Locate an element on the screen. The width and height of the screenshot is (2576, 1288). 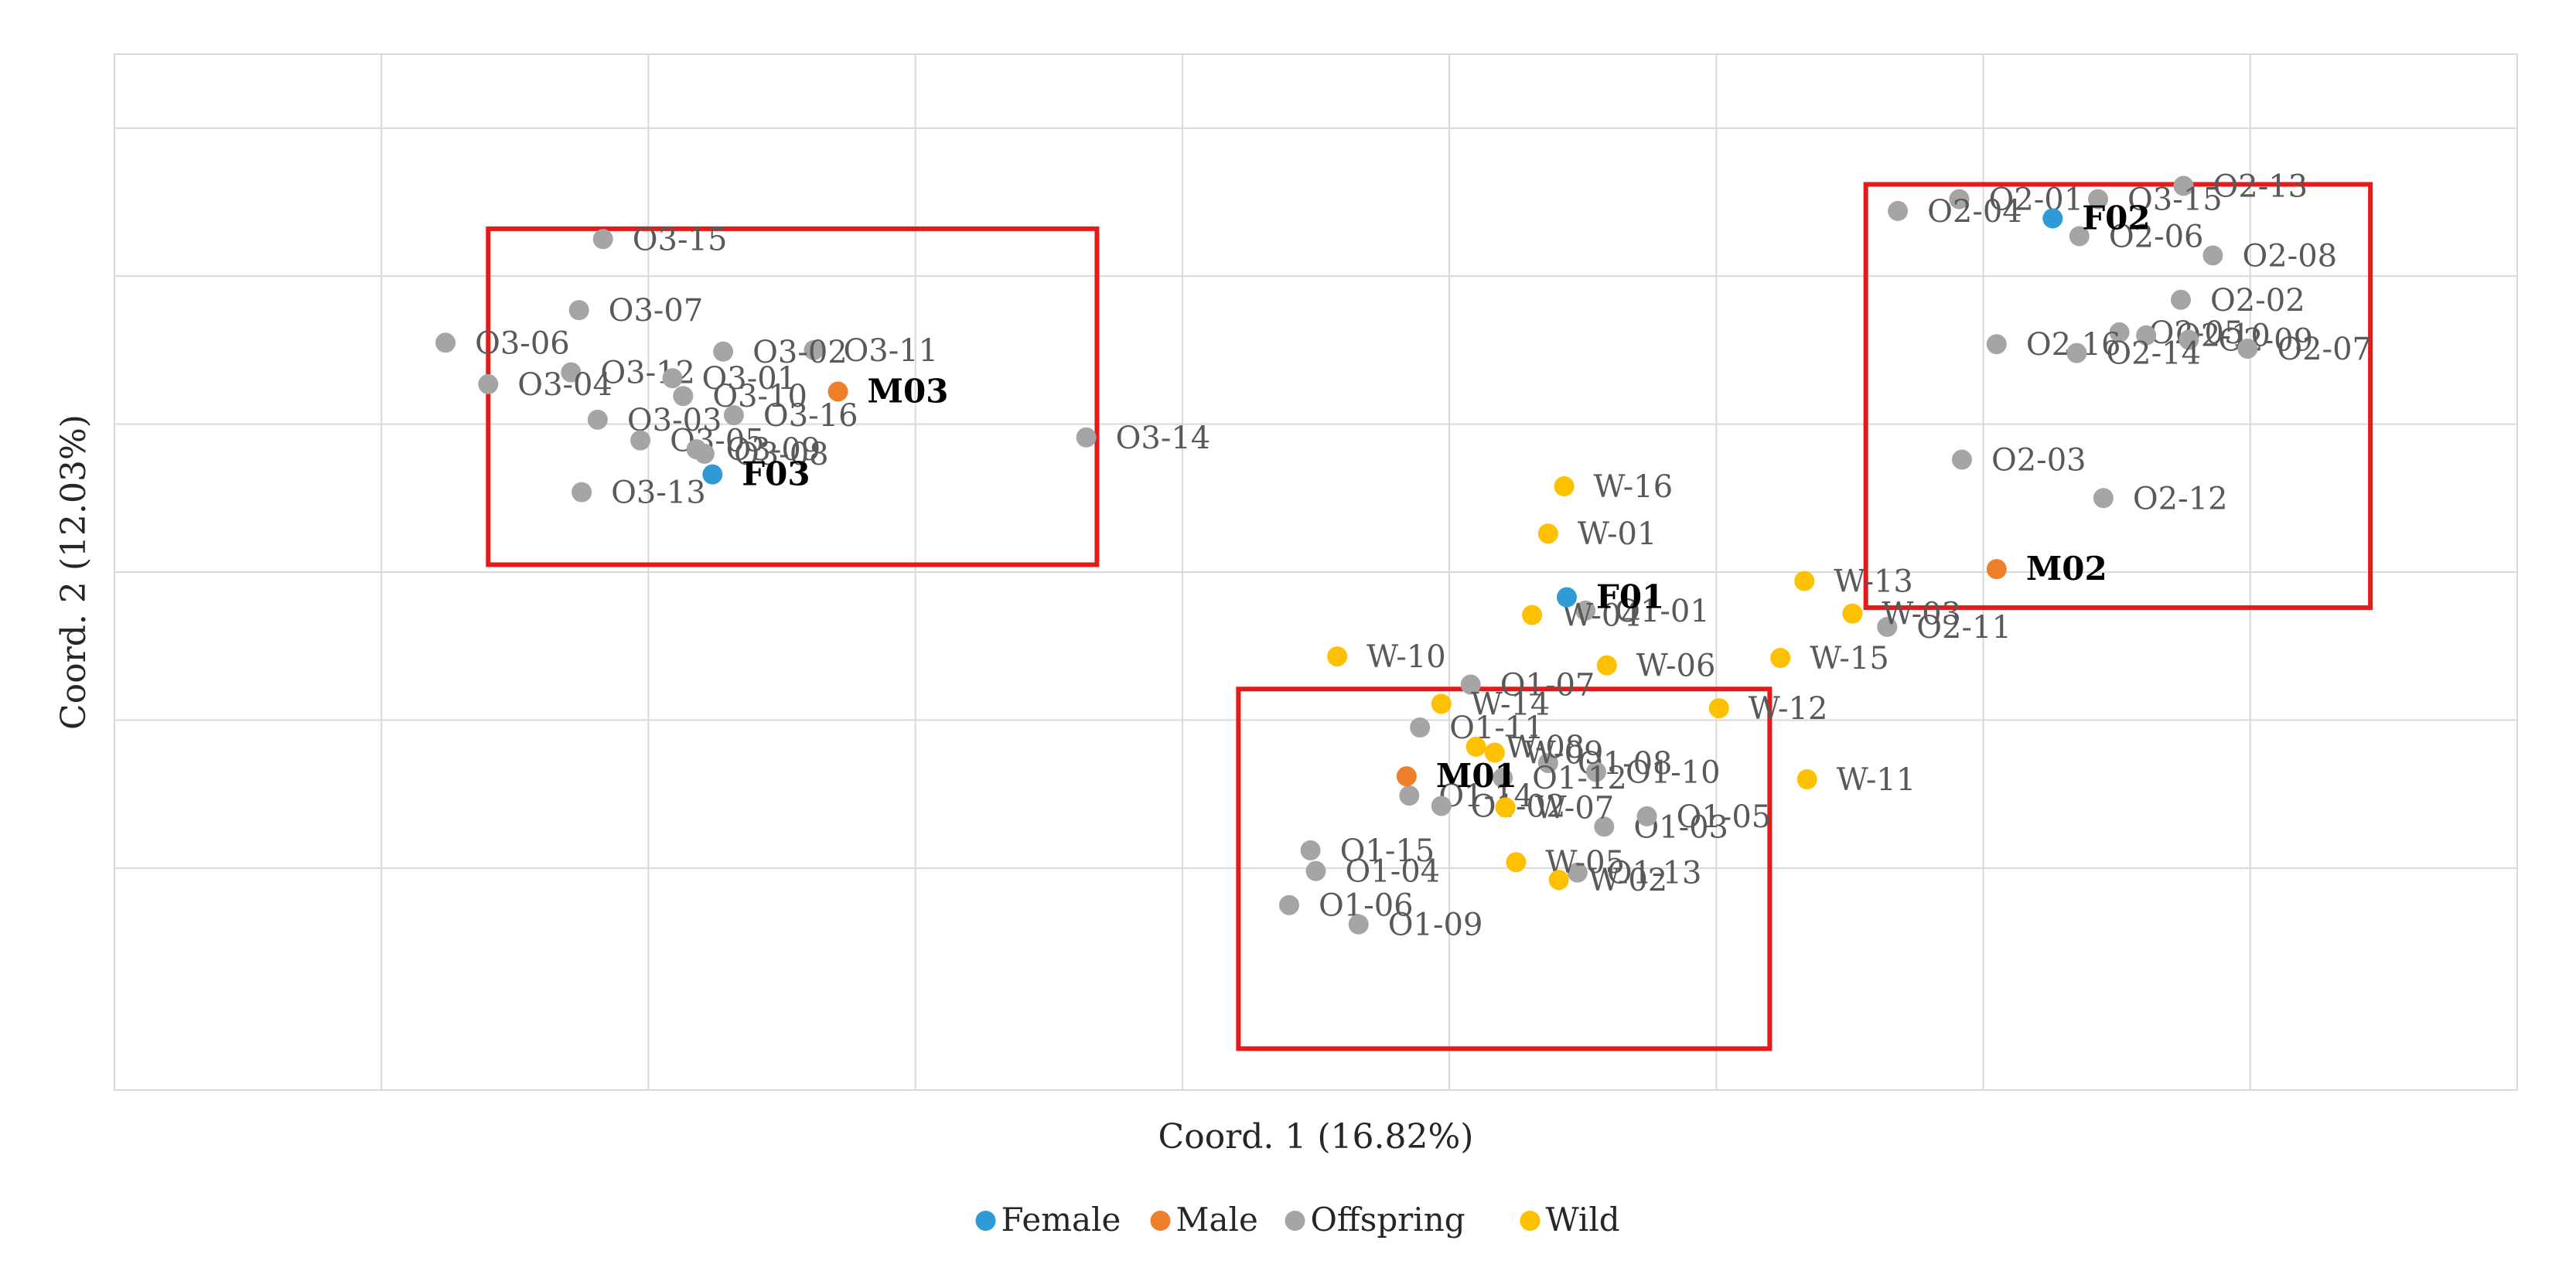
point-label-O3-09: O3-09 is located at coordinates (774, 450).